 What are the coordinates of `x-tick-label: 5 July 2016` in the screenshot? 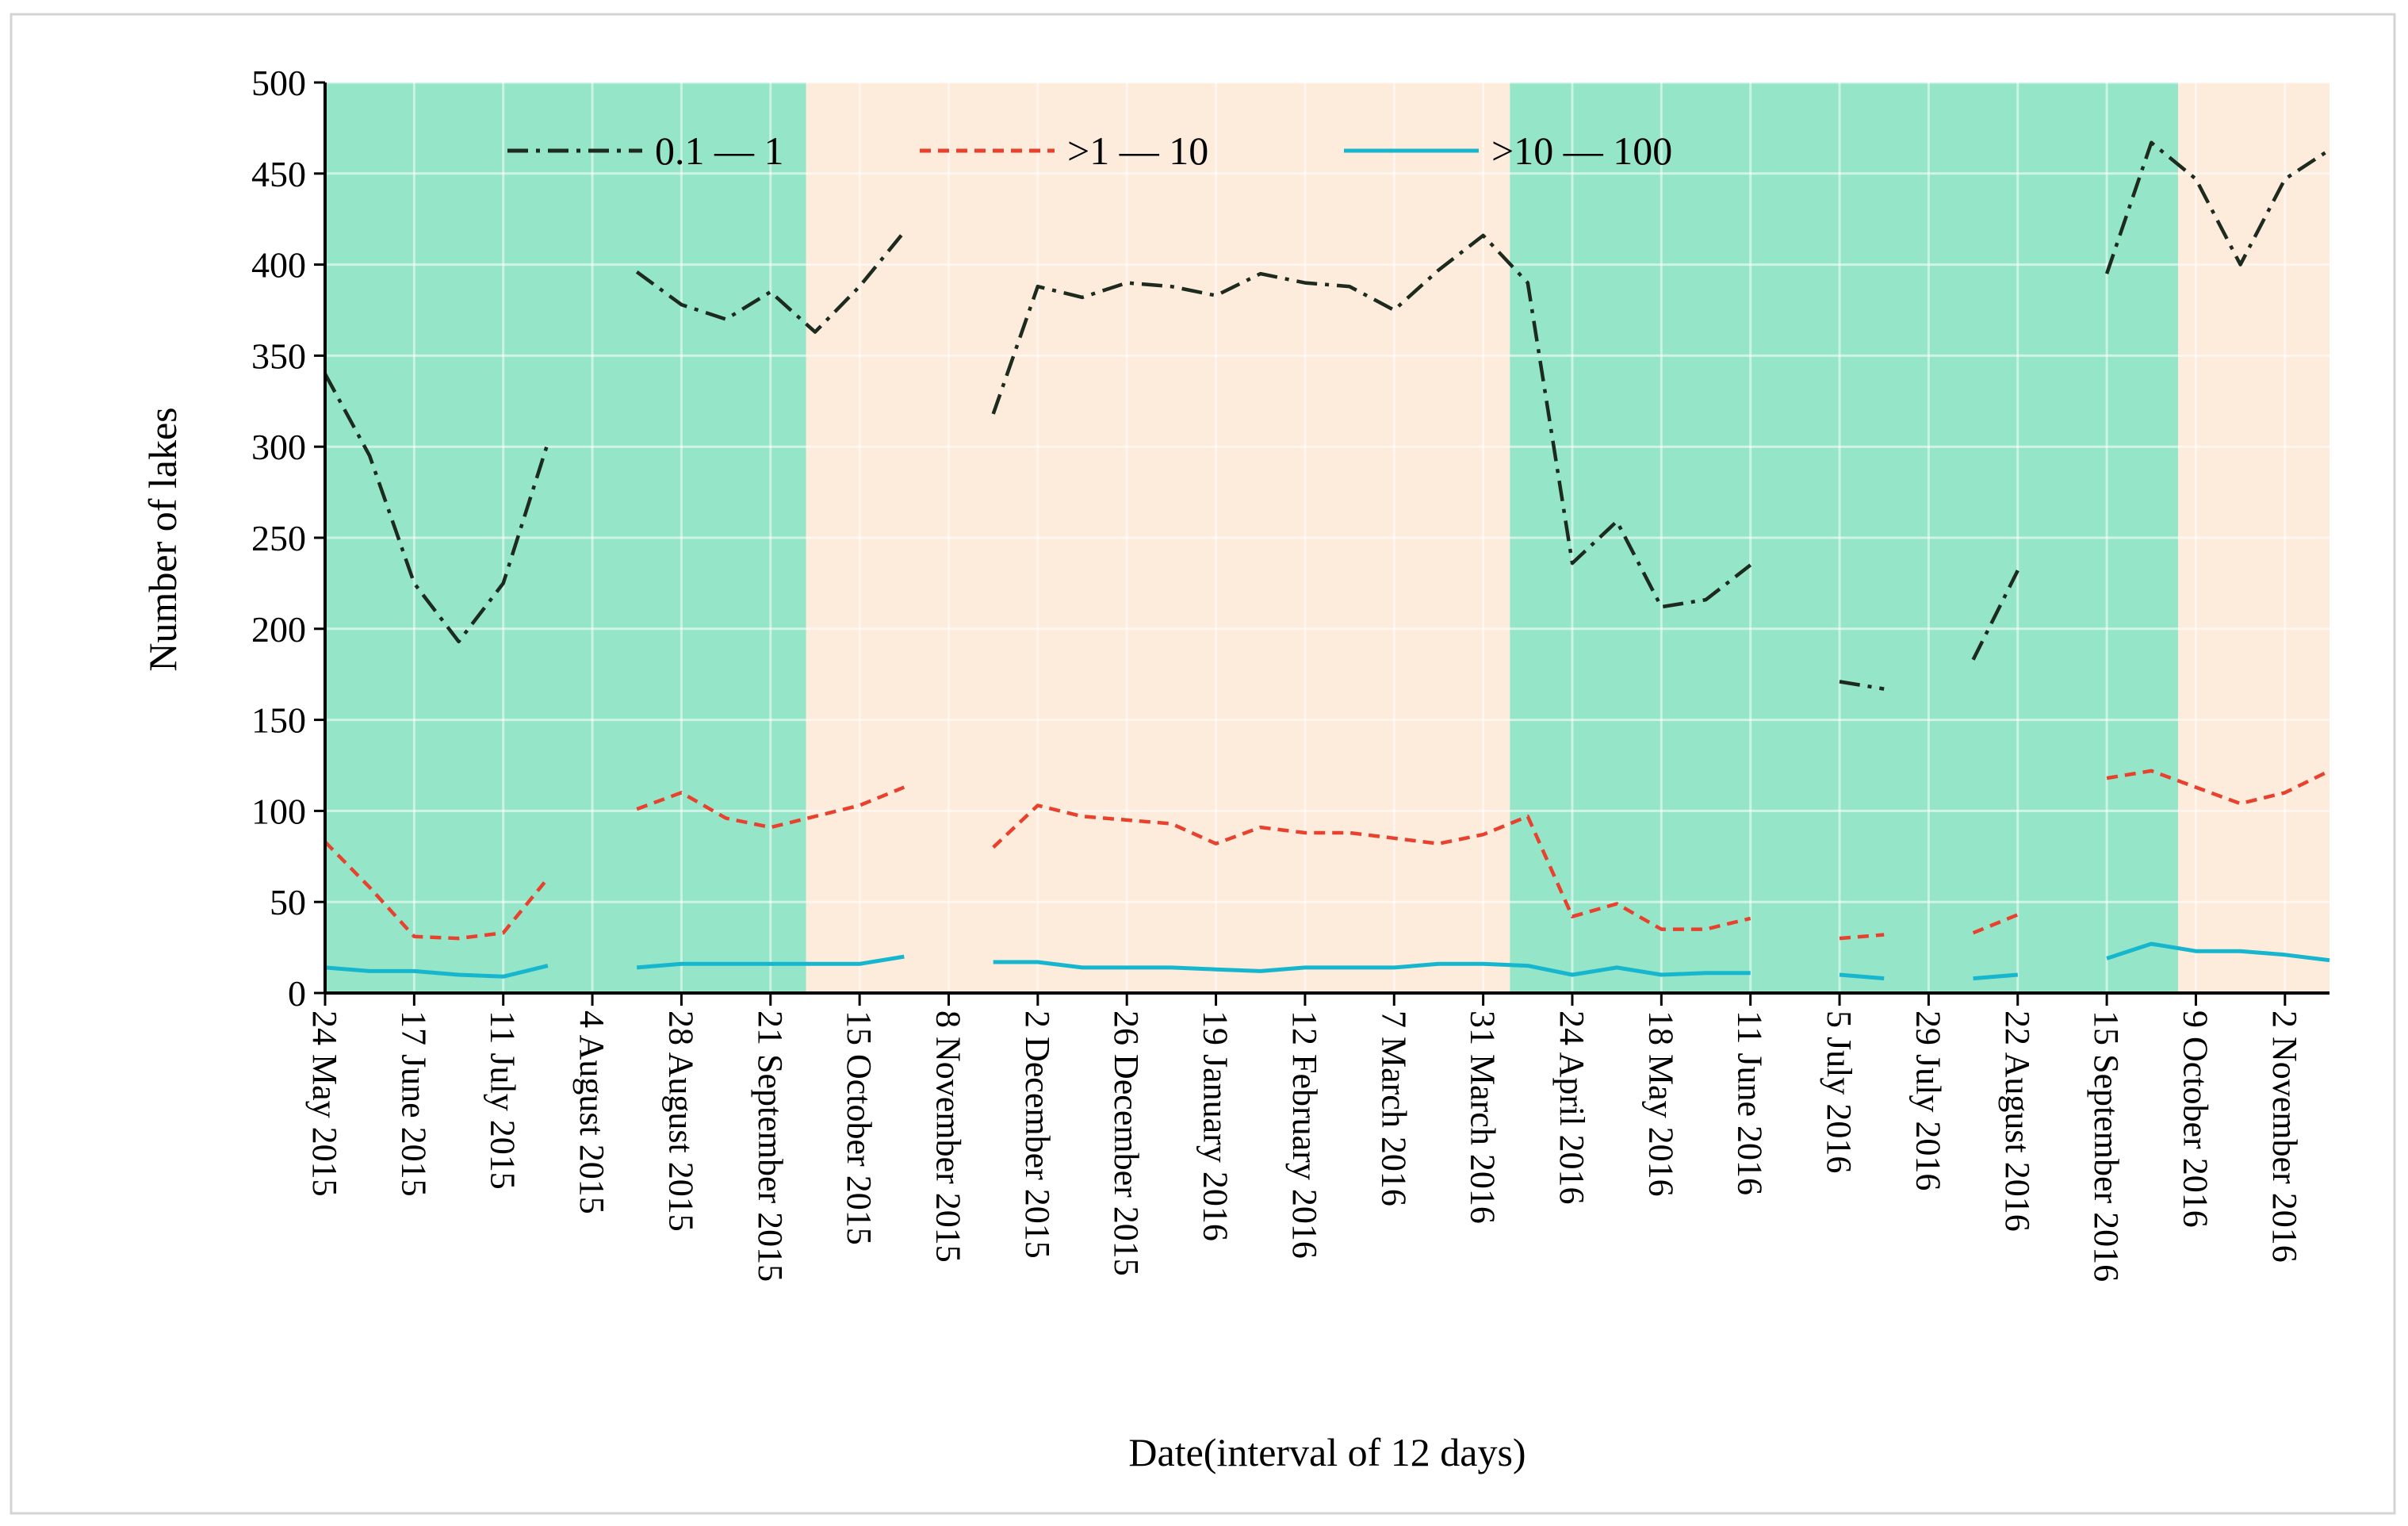 It's located at (1839, 1091).